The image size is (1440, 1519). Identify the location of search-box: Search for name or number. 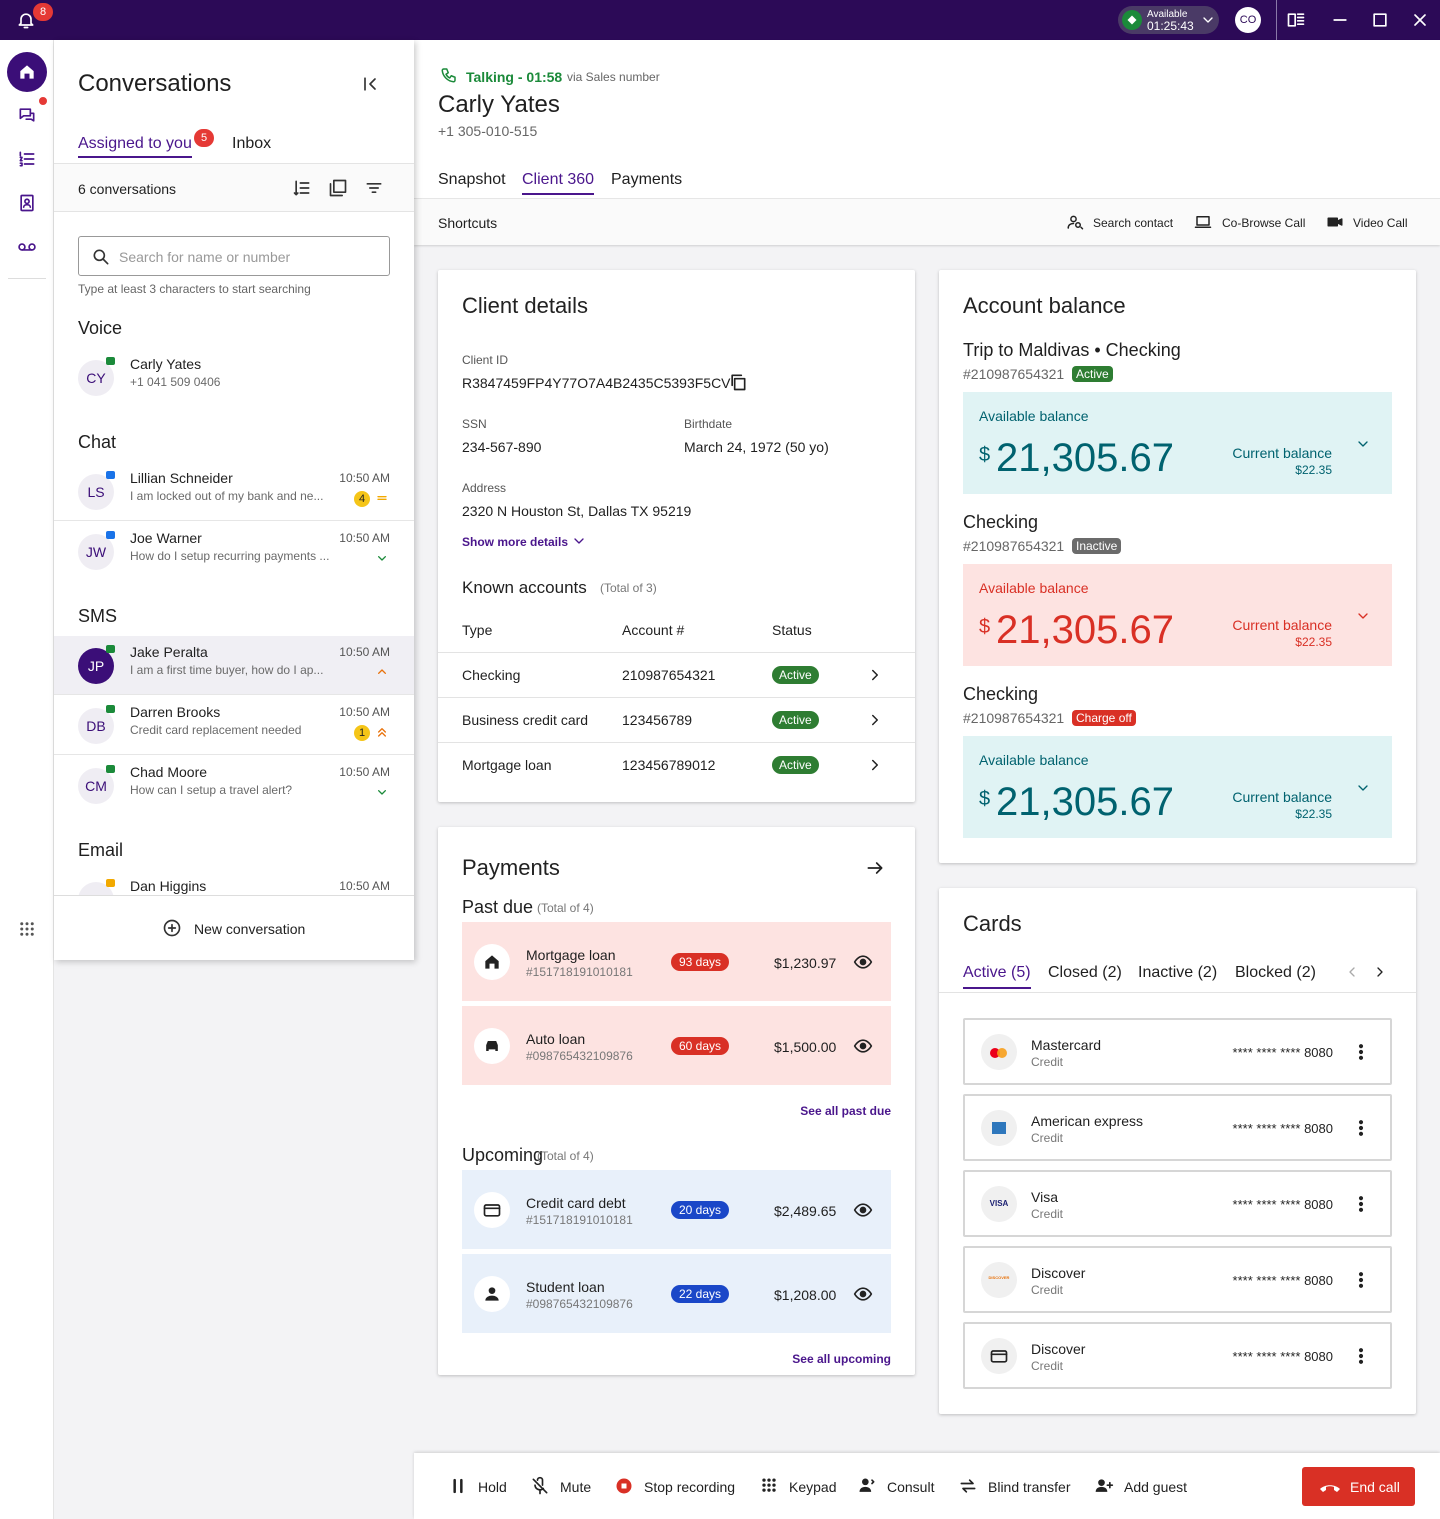
(234, 256).